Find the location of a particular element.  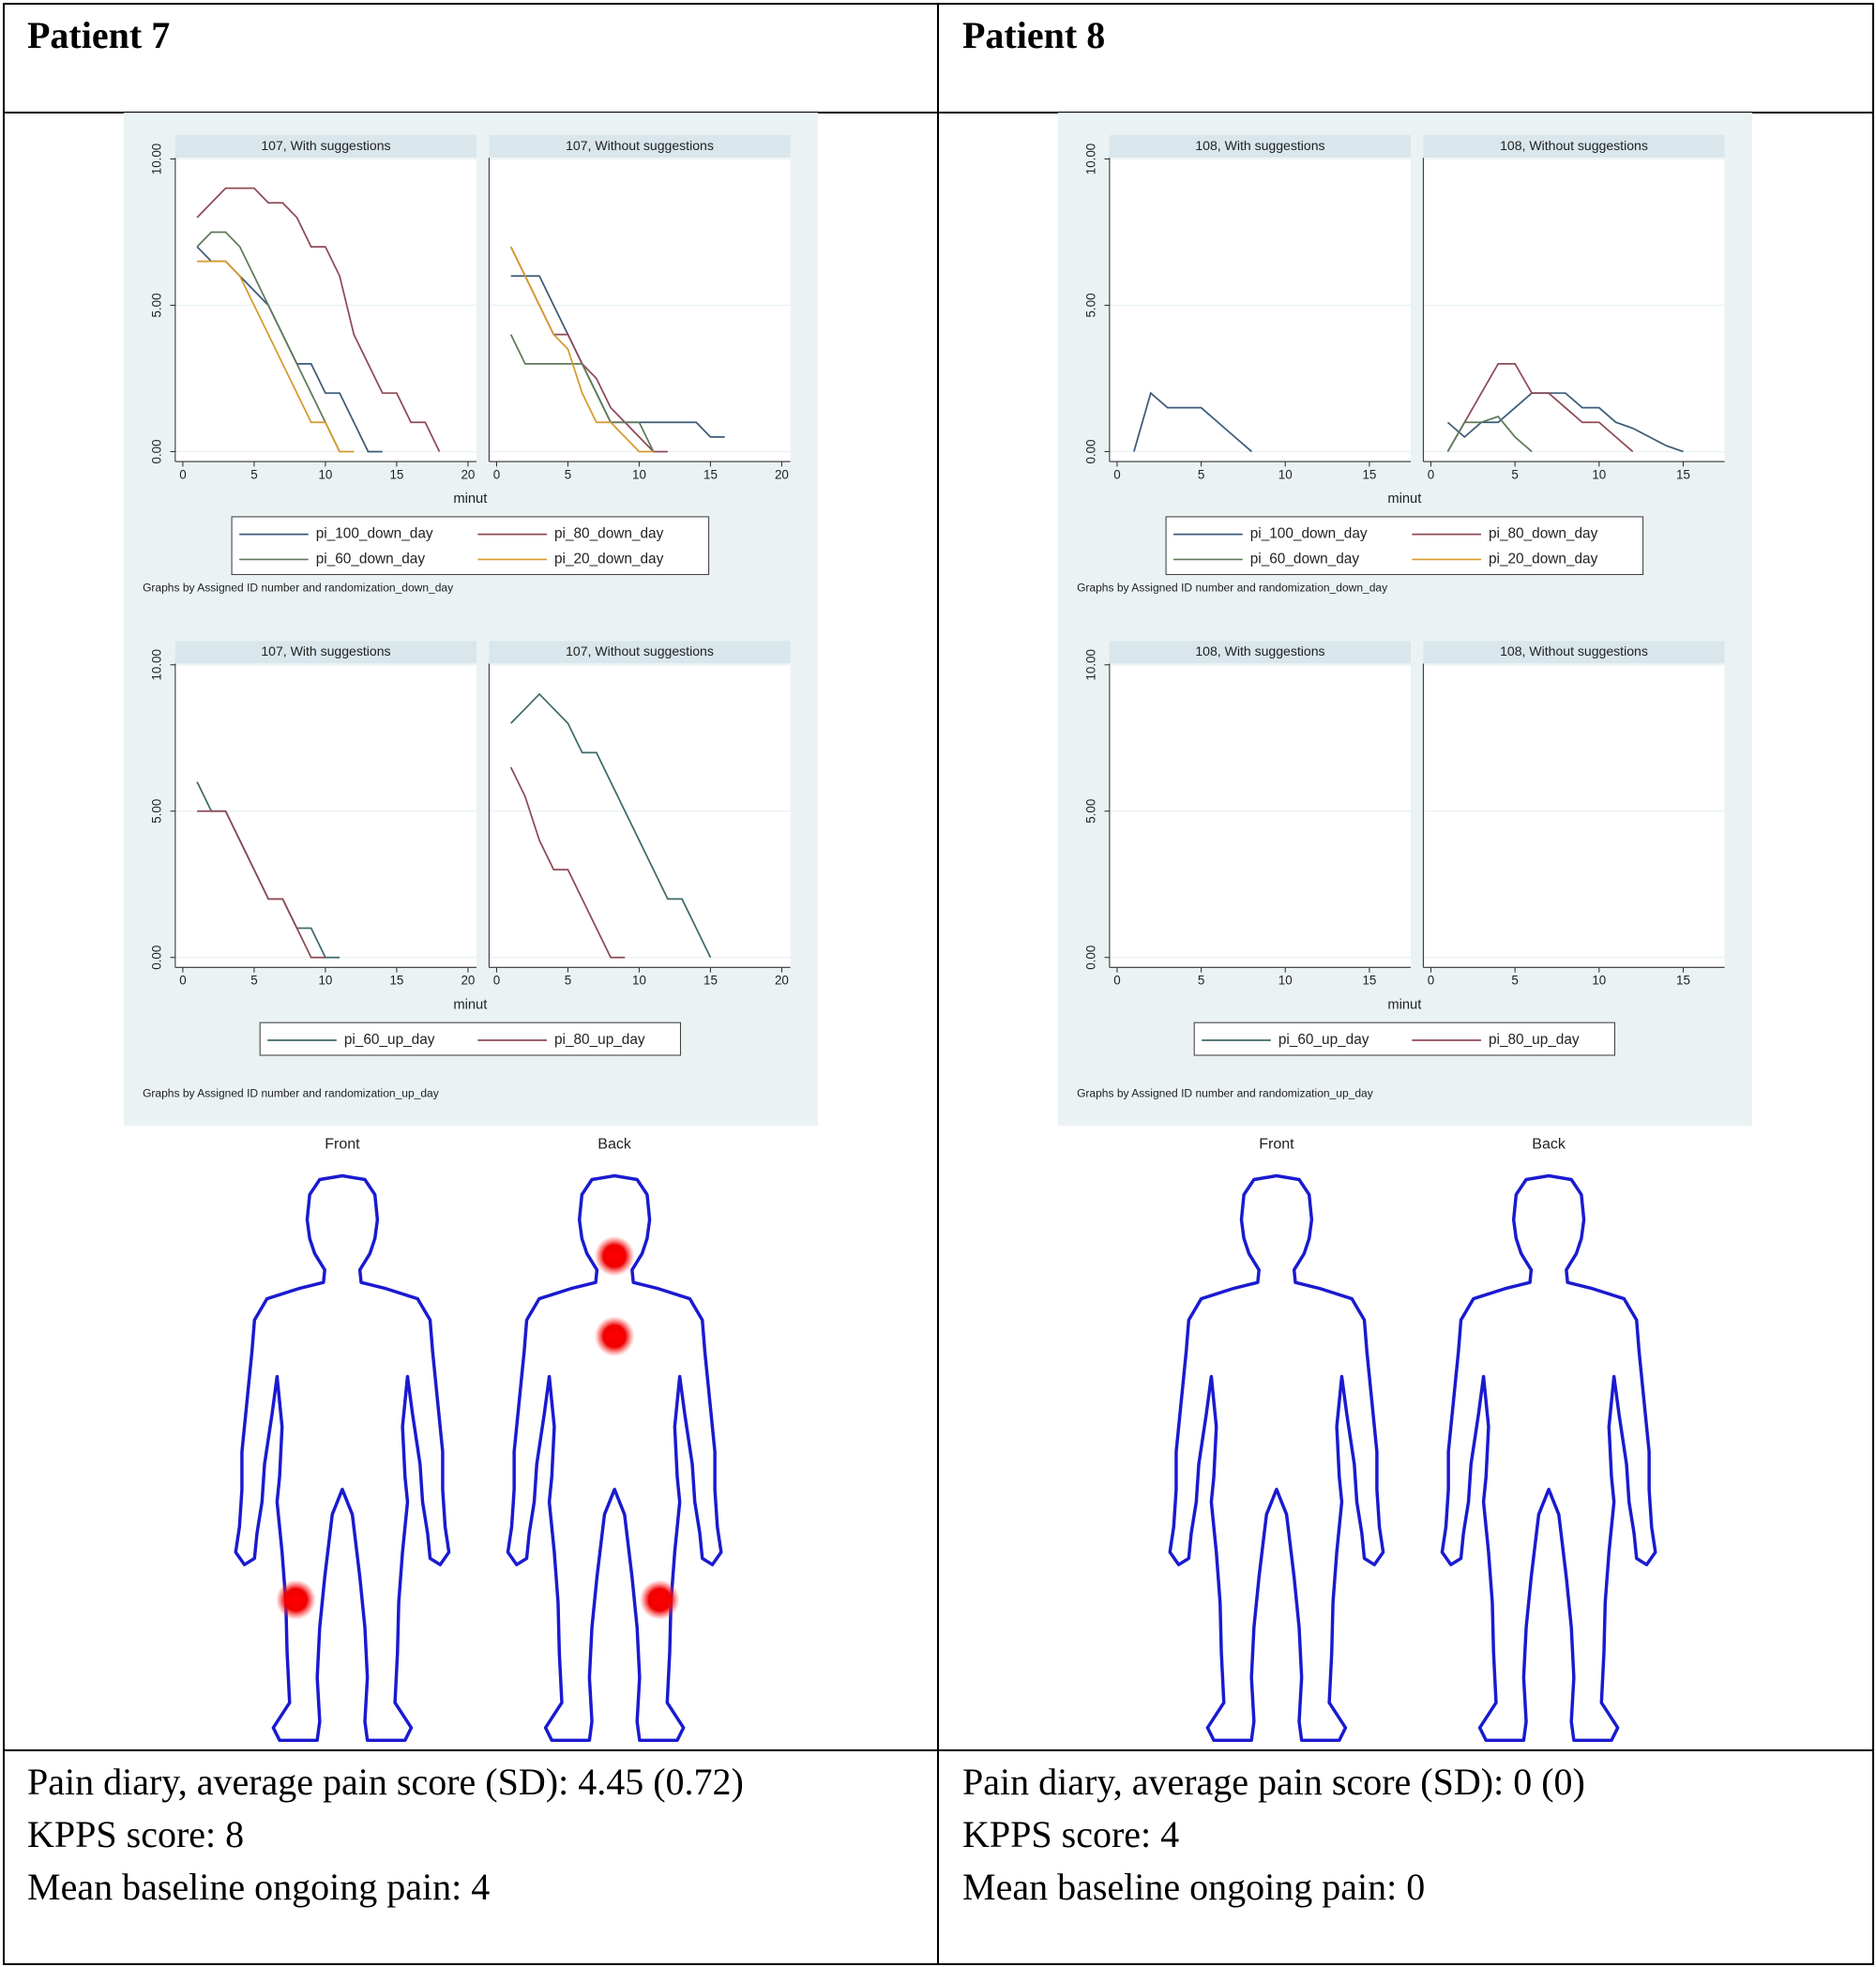

column-divider is located at coordinates (938, 984).